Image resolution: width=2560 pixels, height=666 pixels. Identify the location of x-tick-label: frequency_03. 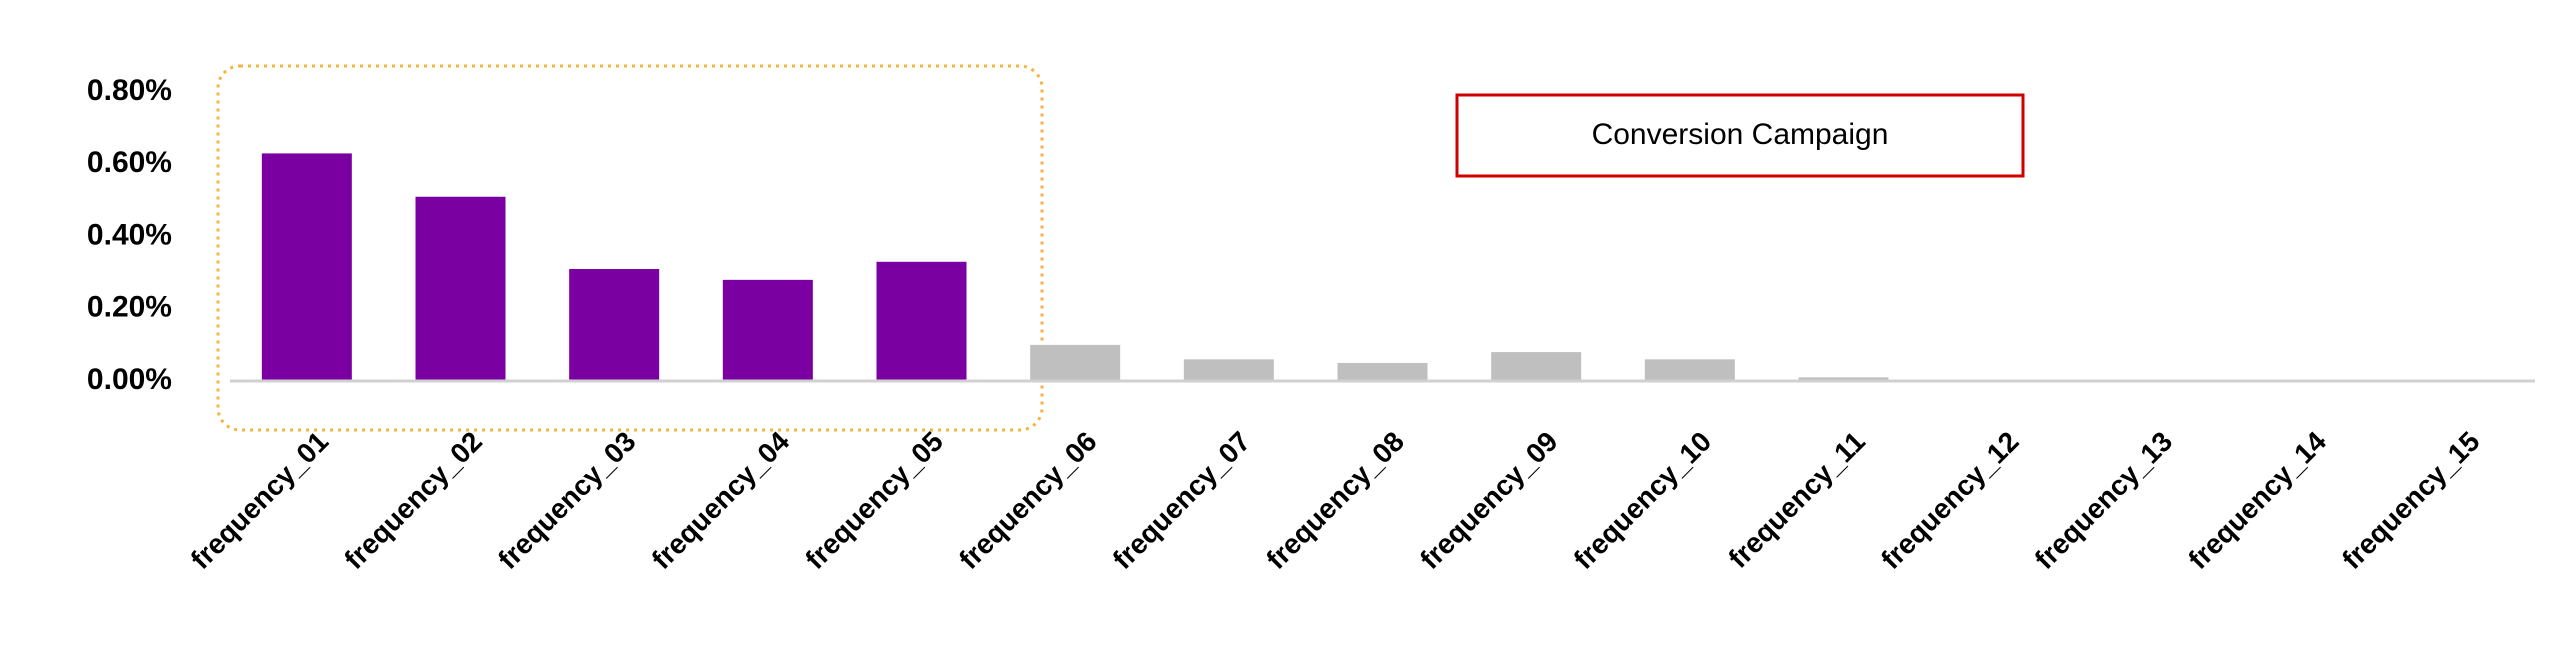
(567, 501).